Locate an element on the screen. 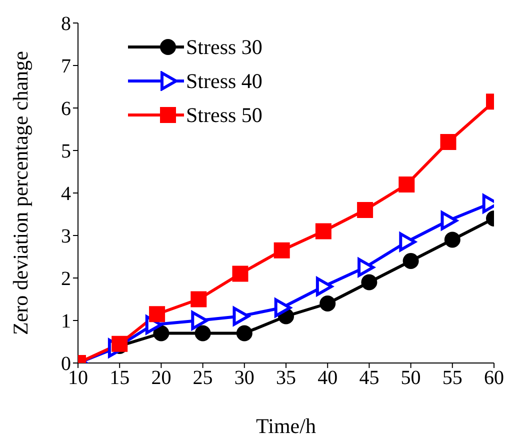 Image resolution: width=524 pixels, height=447 pixels. y-tick-label: 7 is located at coordinates (66, 67).